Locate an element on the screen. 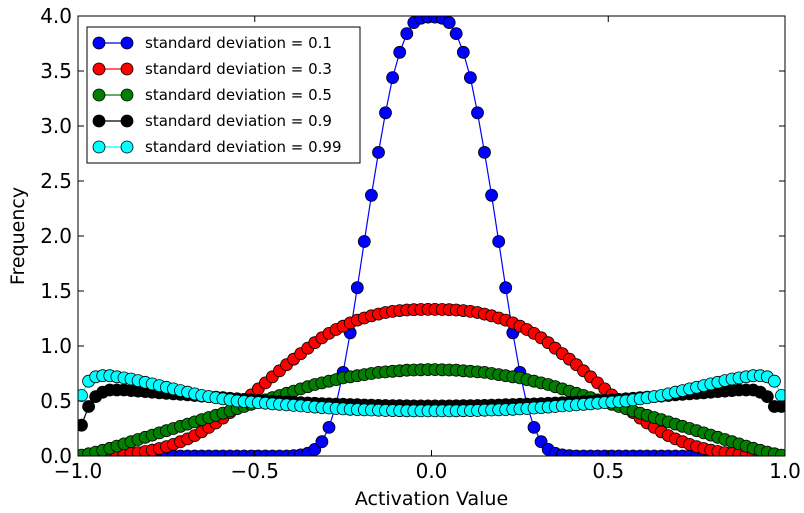 This screenshot has height=513, width=804. legend-item: standard deviation = 0.9 is located at coordinates (212, 121).